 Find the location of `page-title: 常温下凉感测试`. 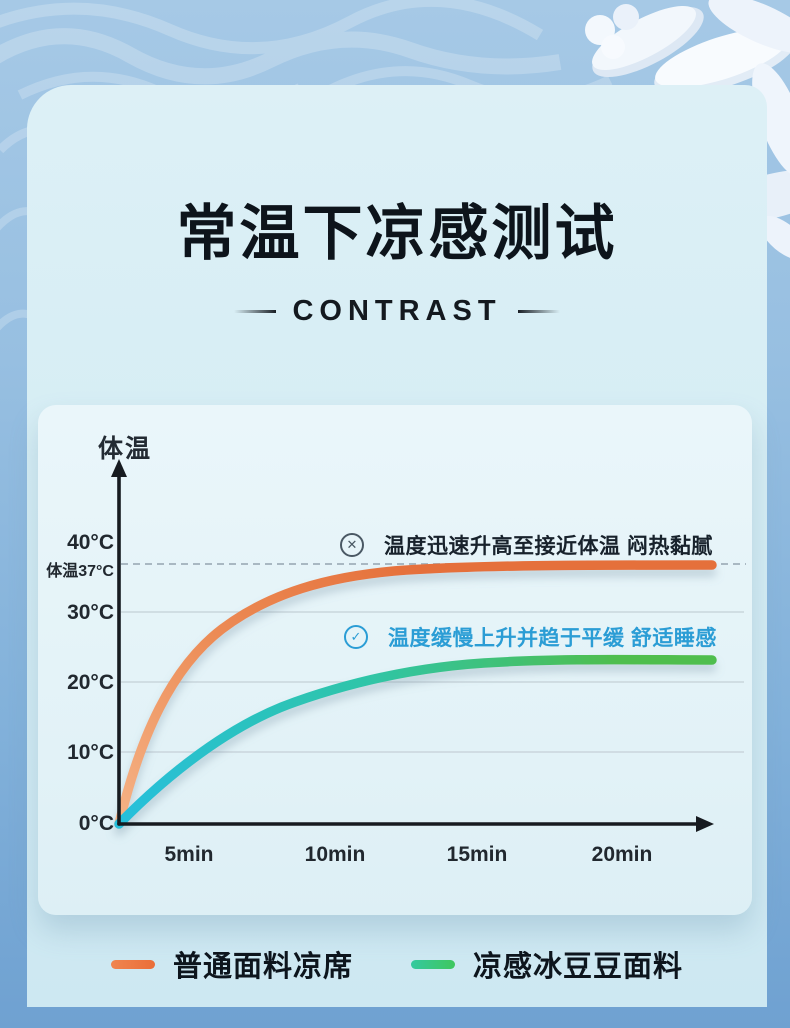

page-title: 常温下凉感测试 is located at coordinates (397, 233).